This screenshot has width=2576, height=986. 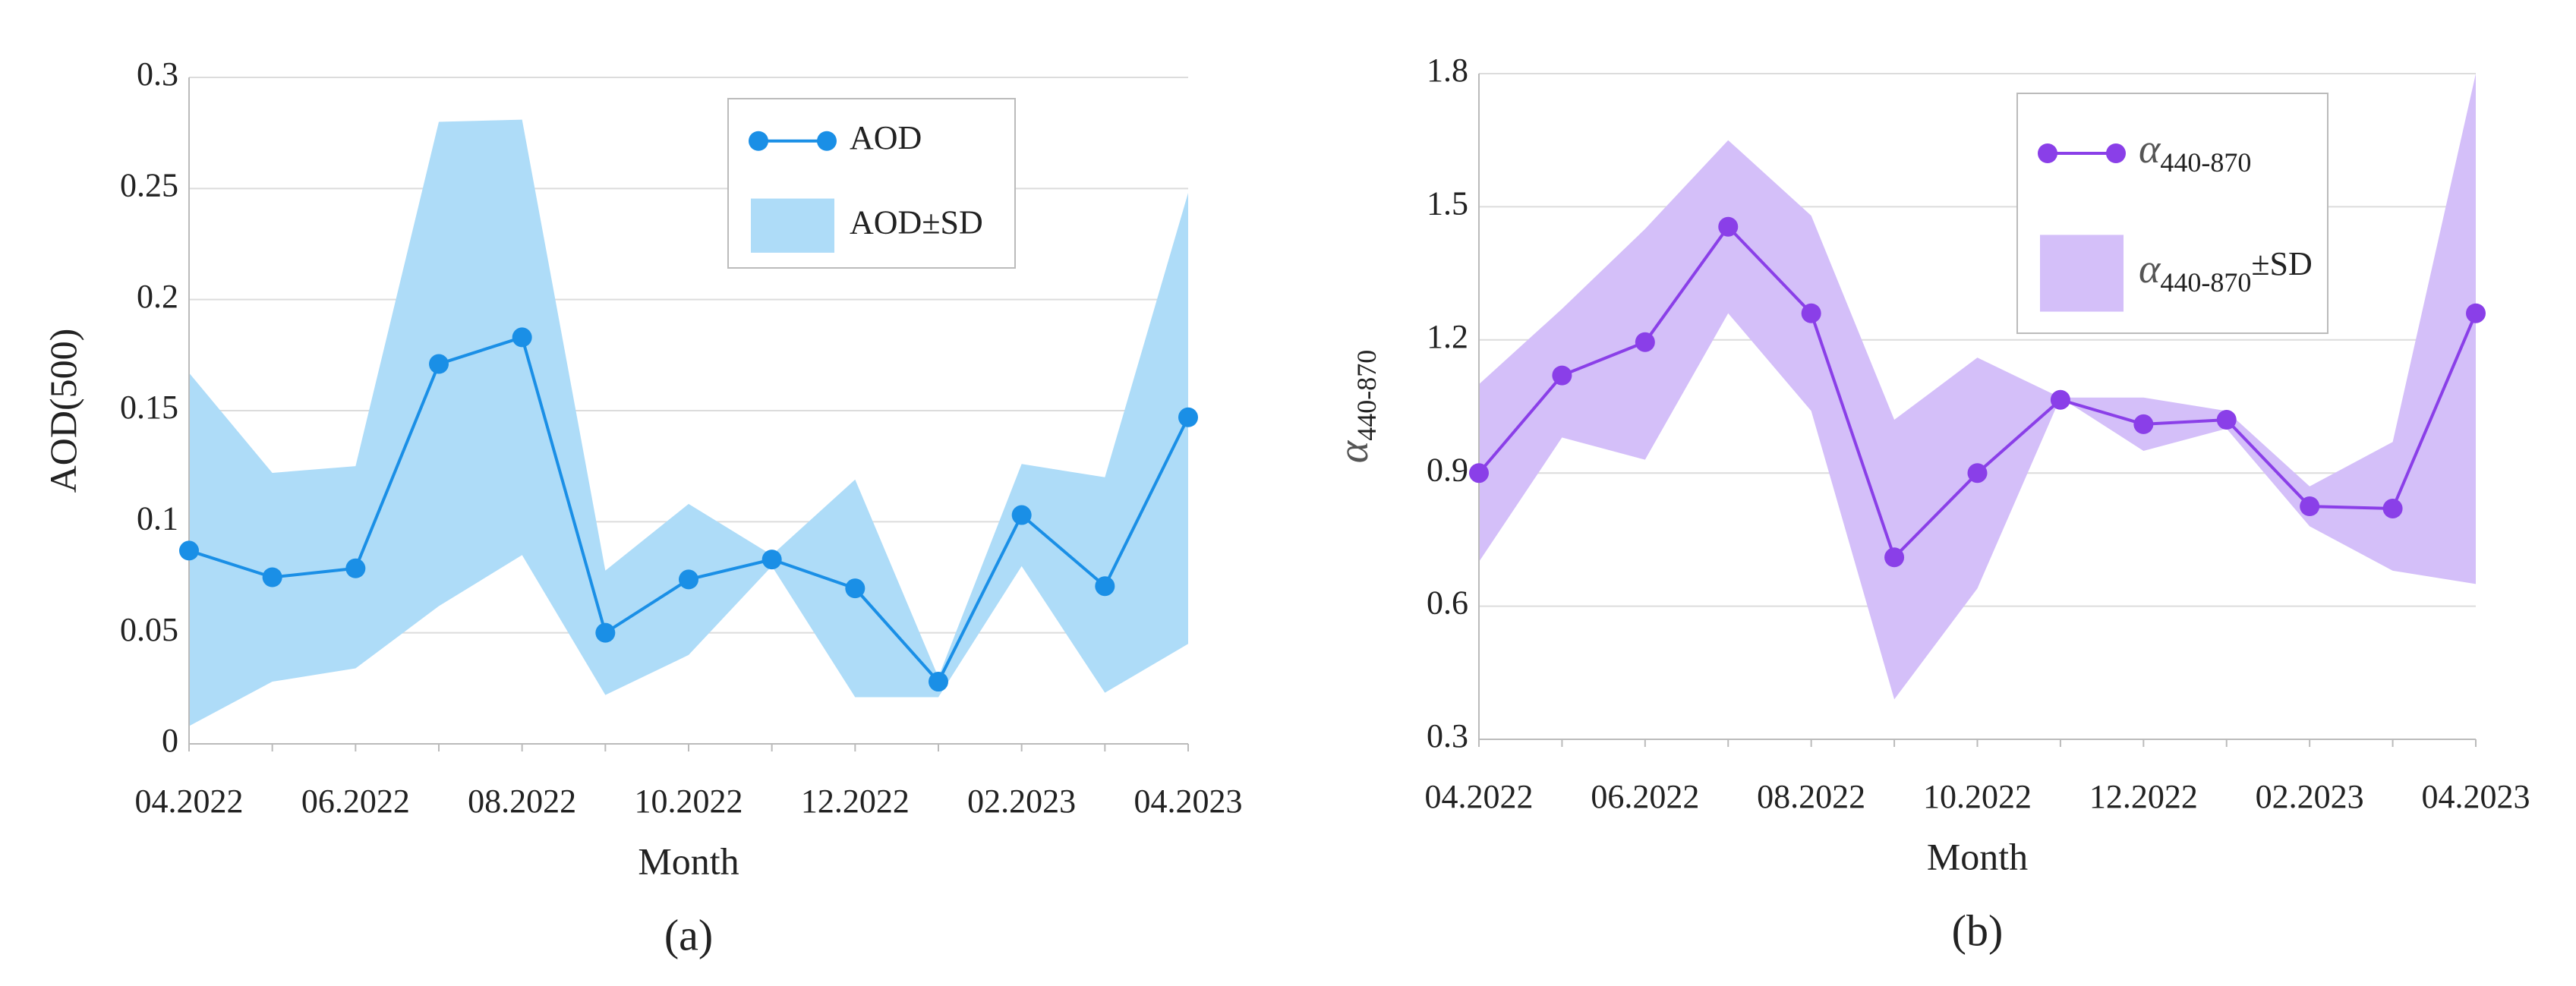 I want to click on y-tick-label: 0.9, so click(x=1447, y=469).